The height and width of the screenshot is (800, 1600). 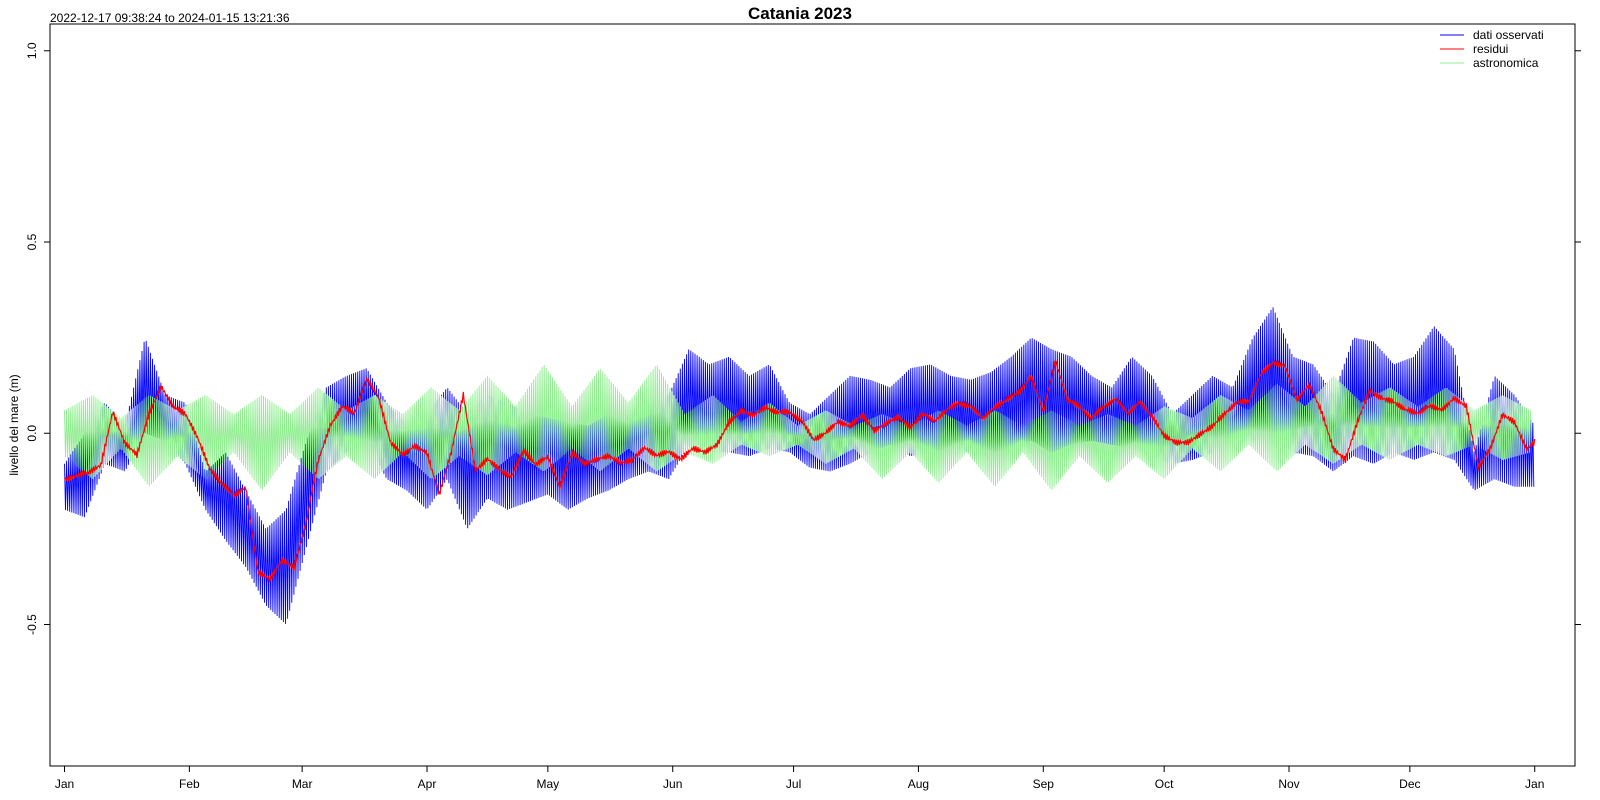 What do you see at coordinates (1508, 35) in the screenshot?
I see `legend-label: dati osservati` at bounding box center [1508, 35].